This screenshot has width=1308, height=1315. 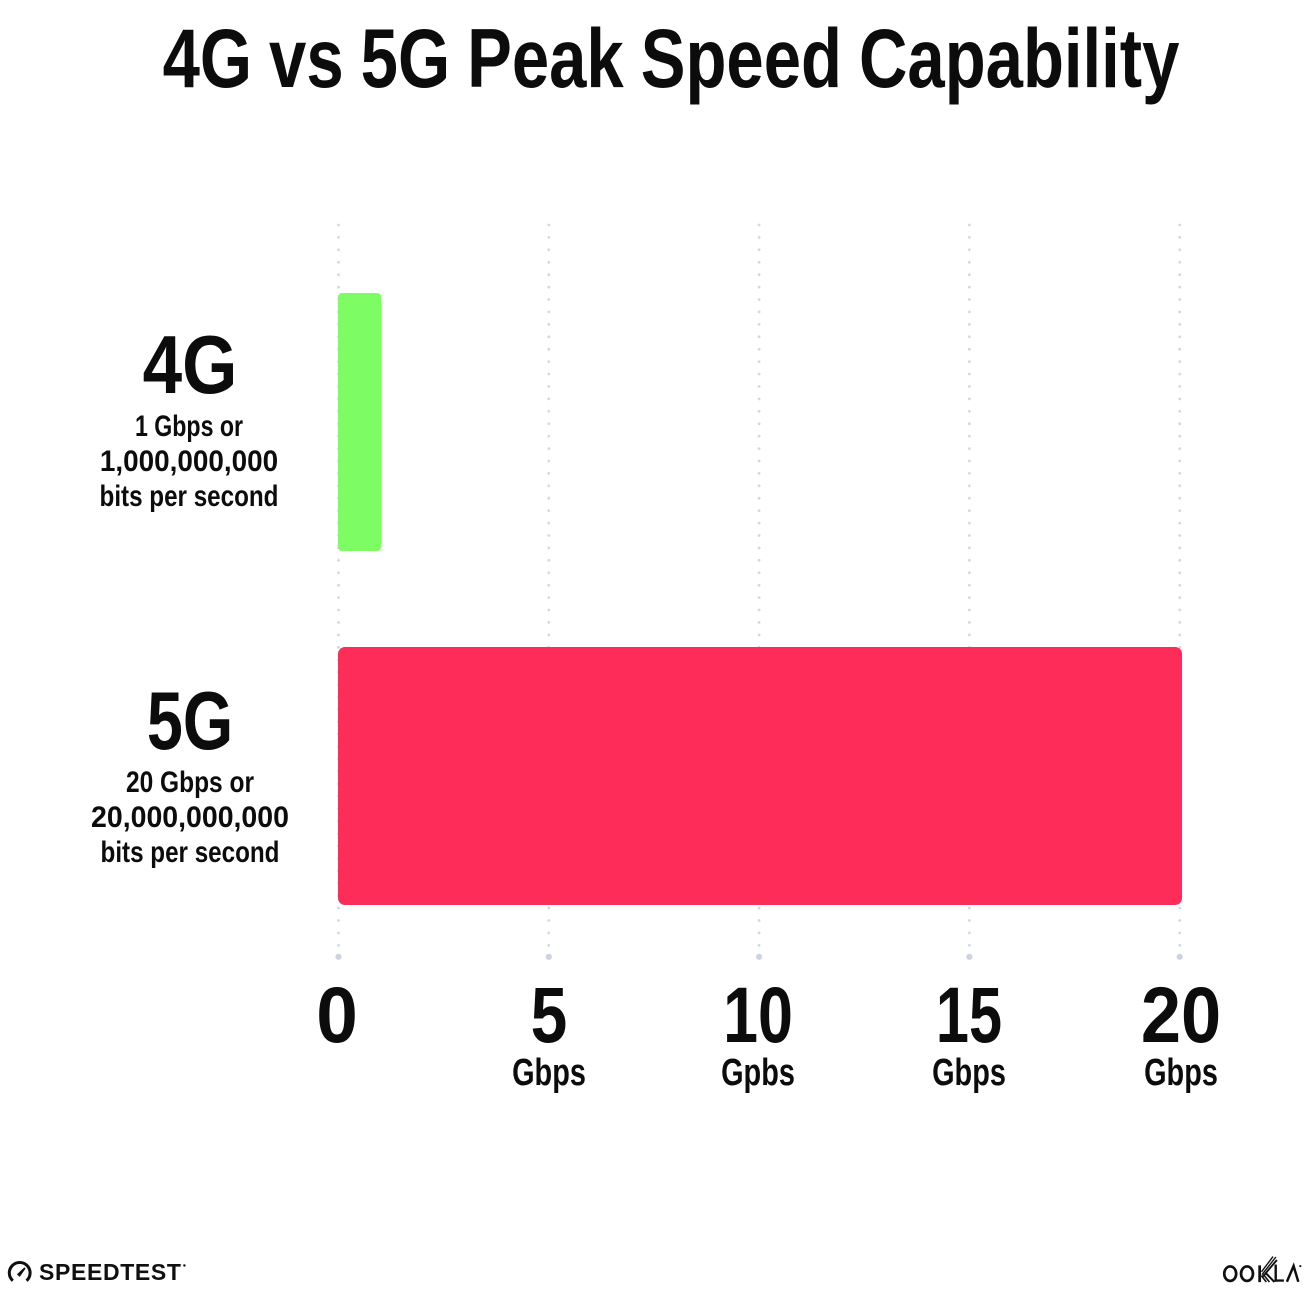 What do you see at coordinates (110, 1272) in the screenshot?
I see `svg-text: SPEEDTEST` at bounding box center [110, 1272].